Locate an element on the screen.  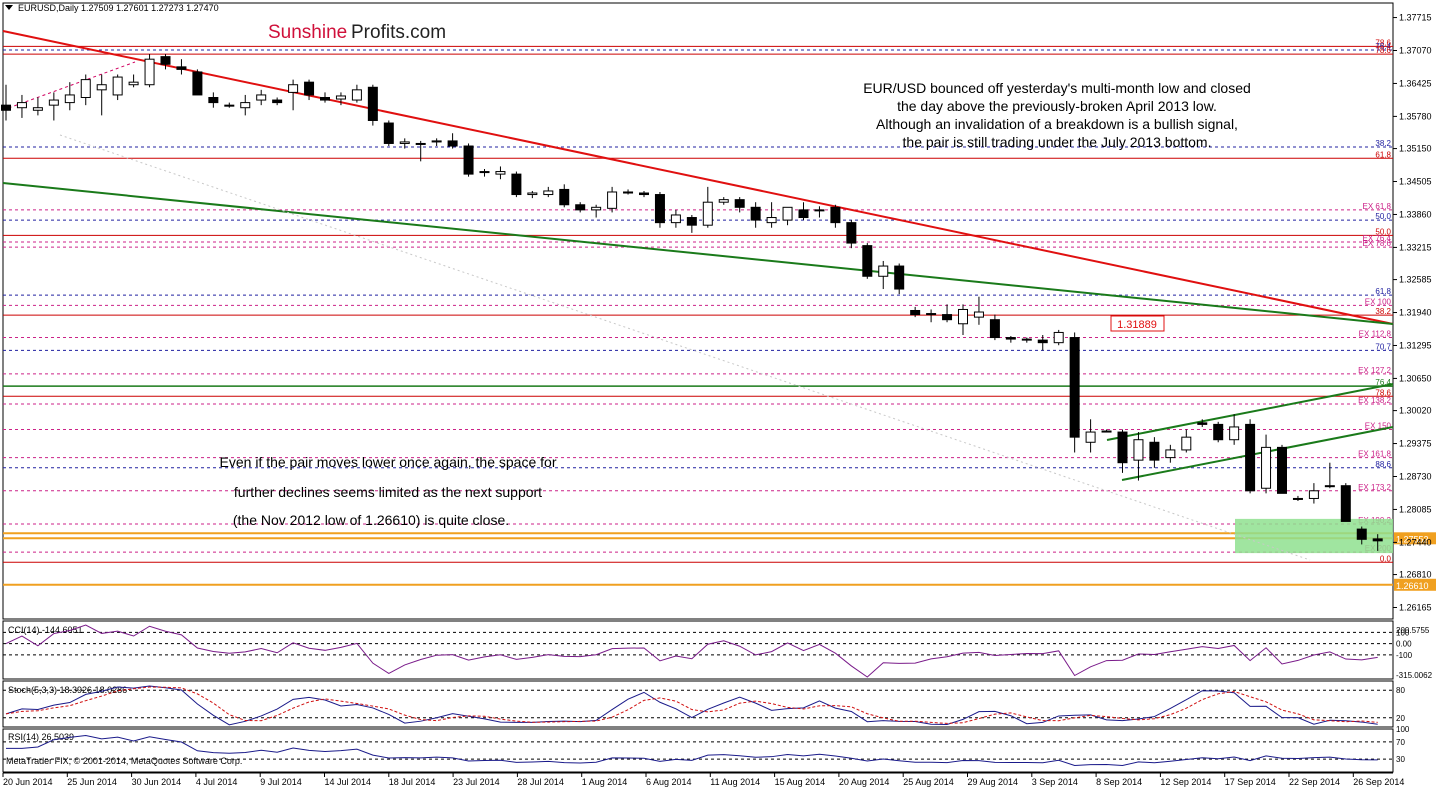
y-tick-label: 1.36425 is located at coordinates (1415, 83).